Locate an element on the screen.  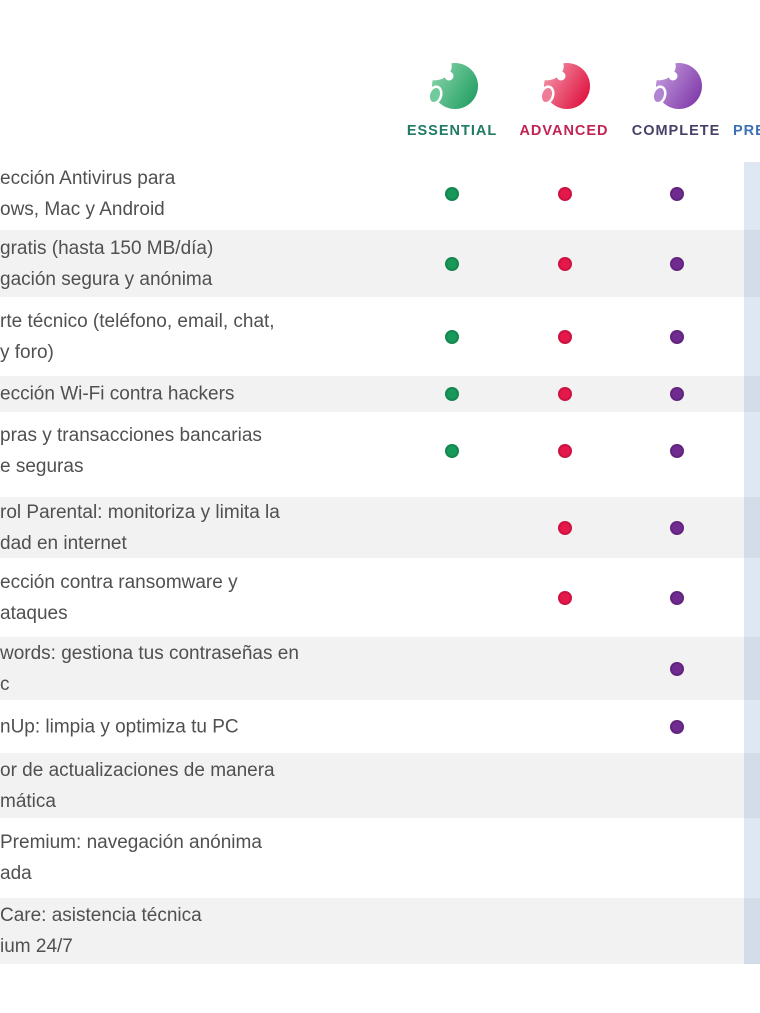
feature-label: ección contra ransomware y ataques is located at coordinates (119, 597).